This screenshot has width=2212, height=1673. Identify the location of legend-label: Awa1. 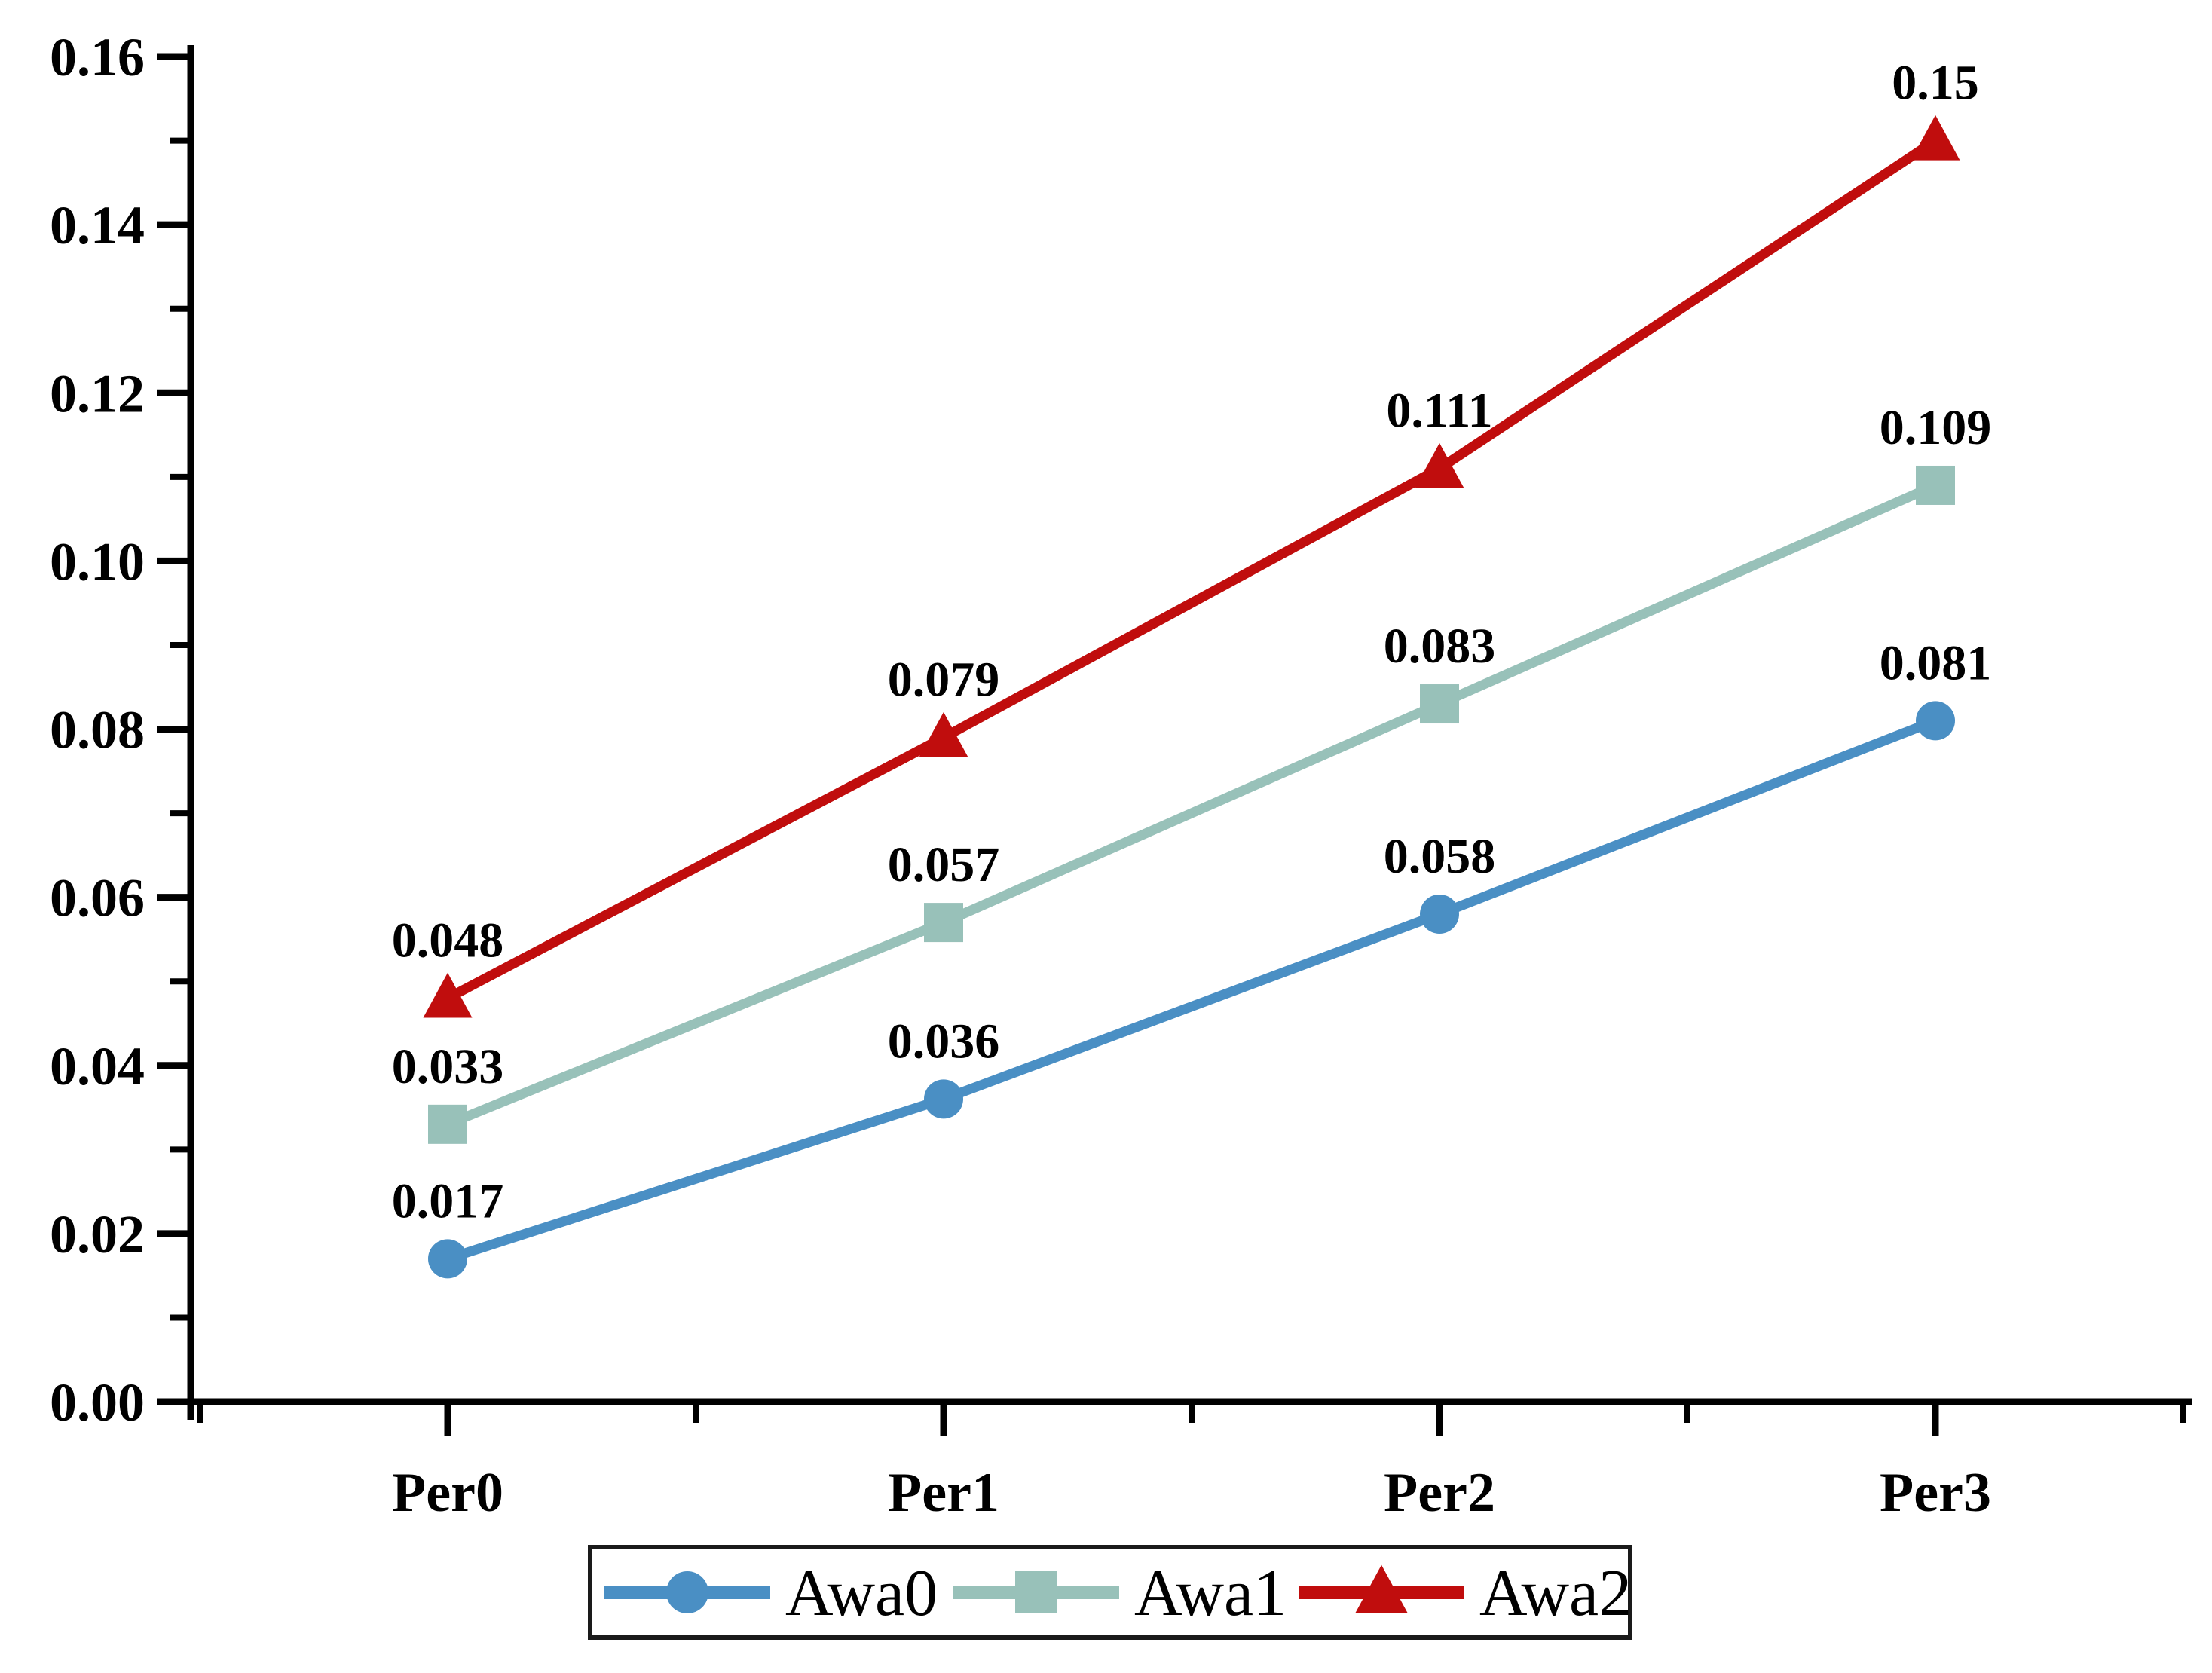
(1211, 1593).